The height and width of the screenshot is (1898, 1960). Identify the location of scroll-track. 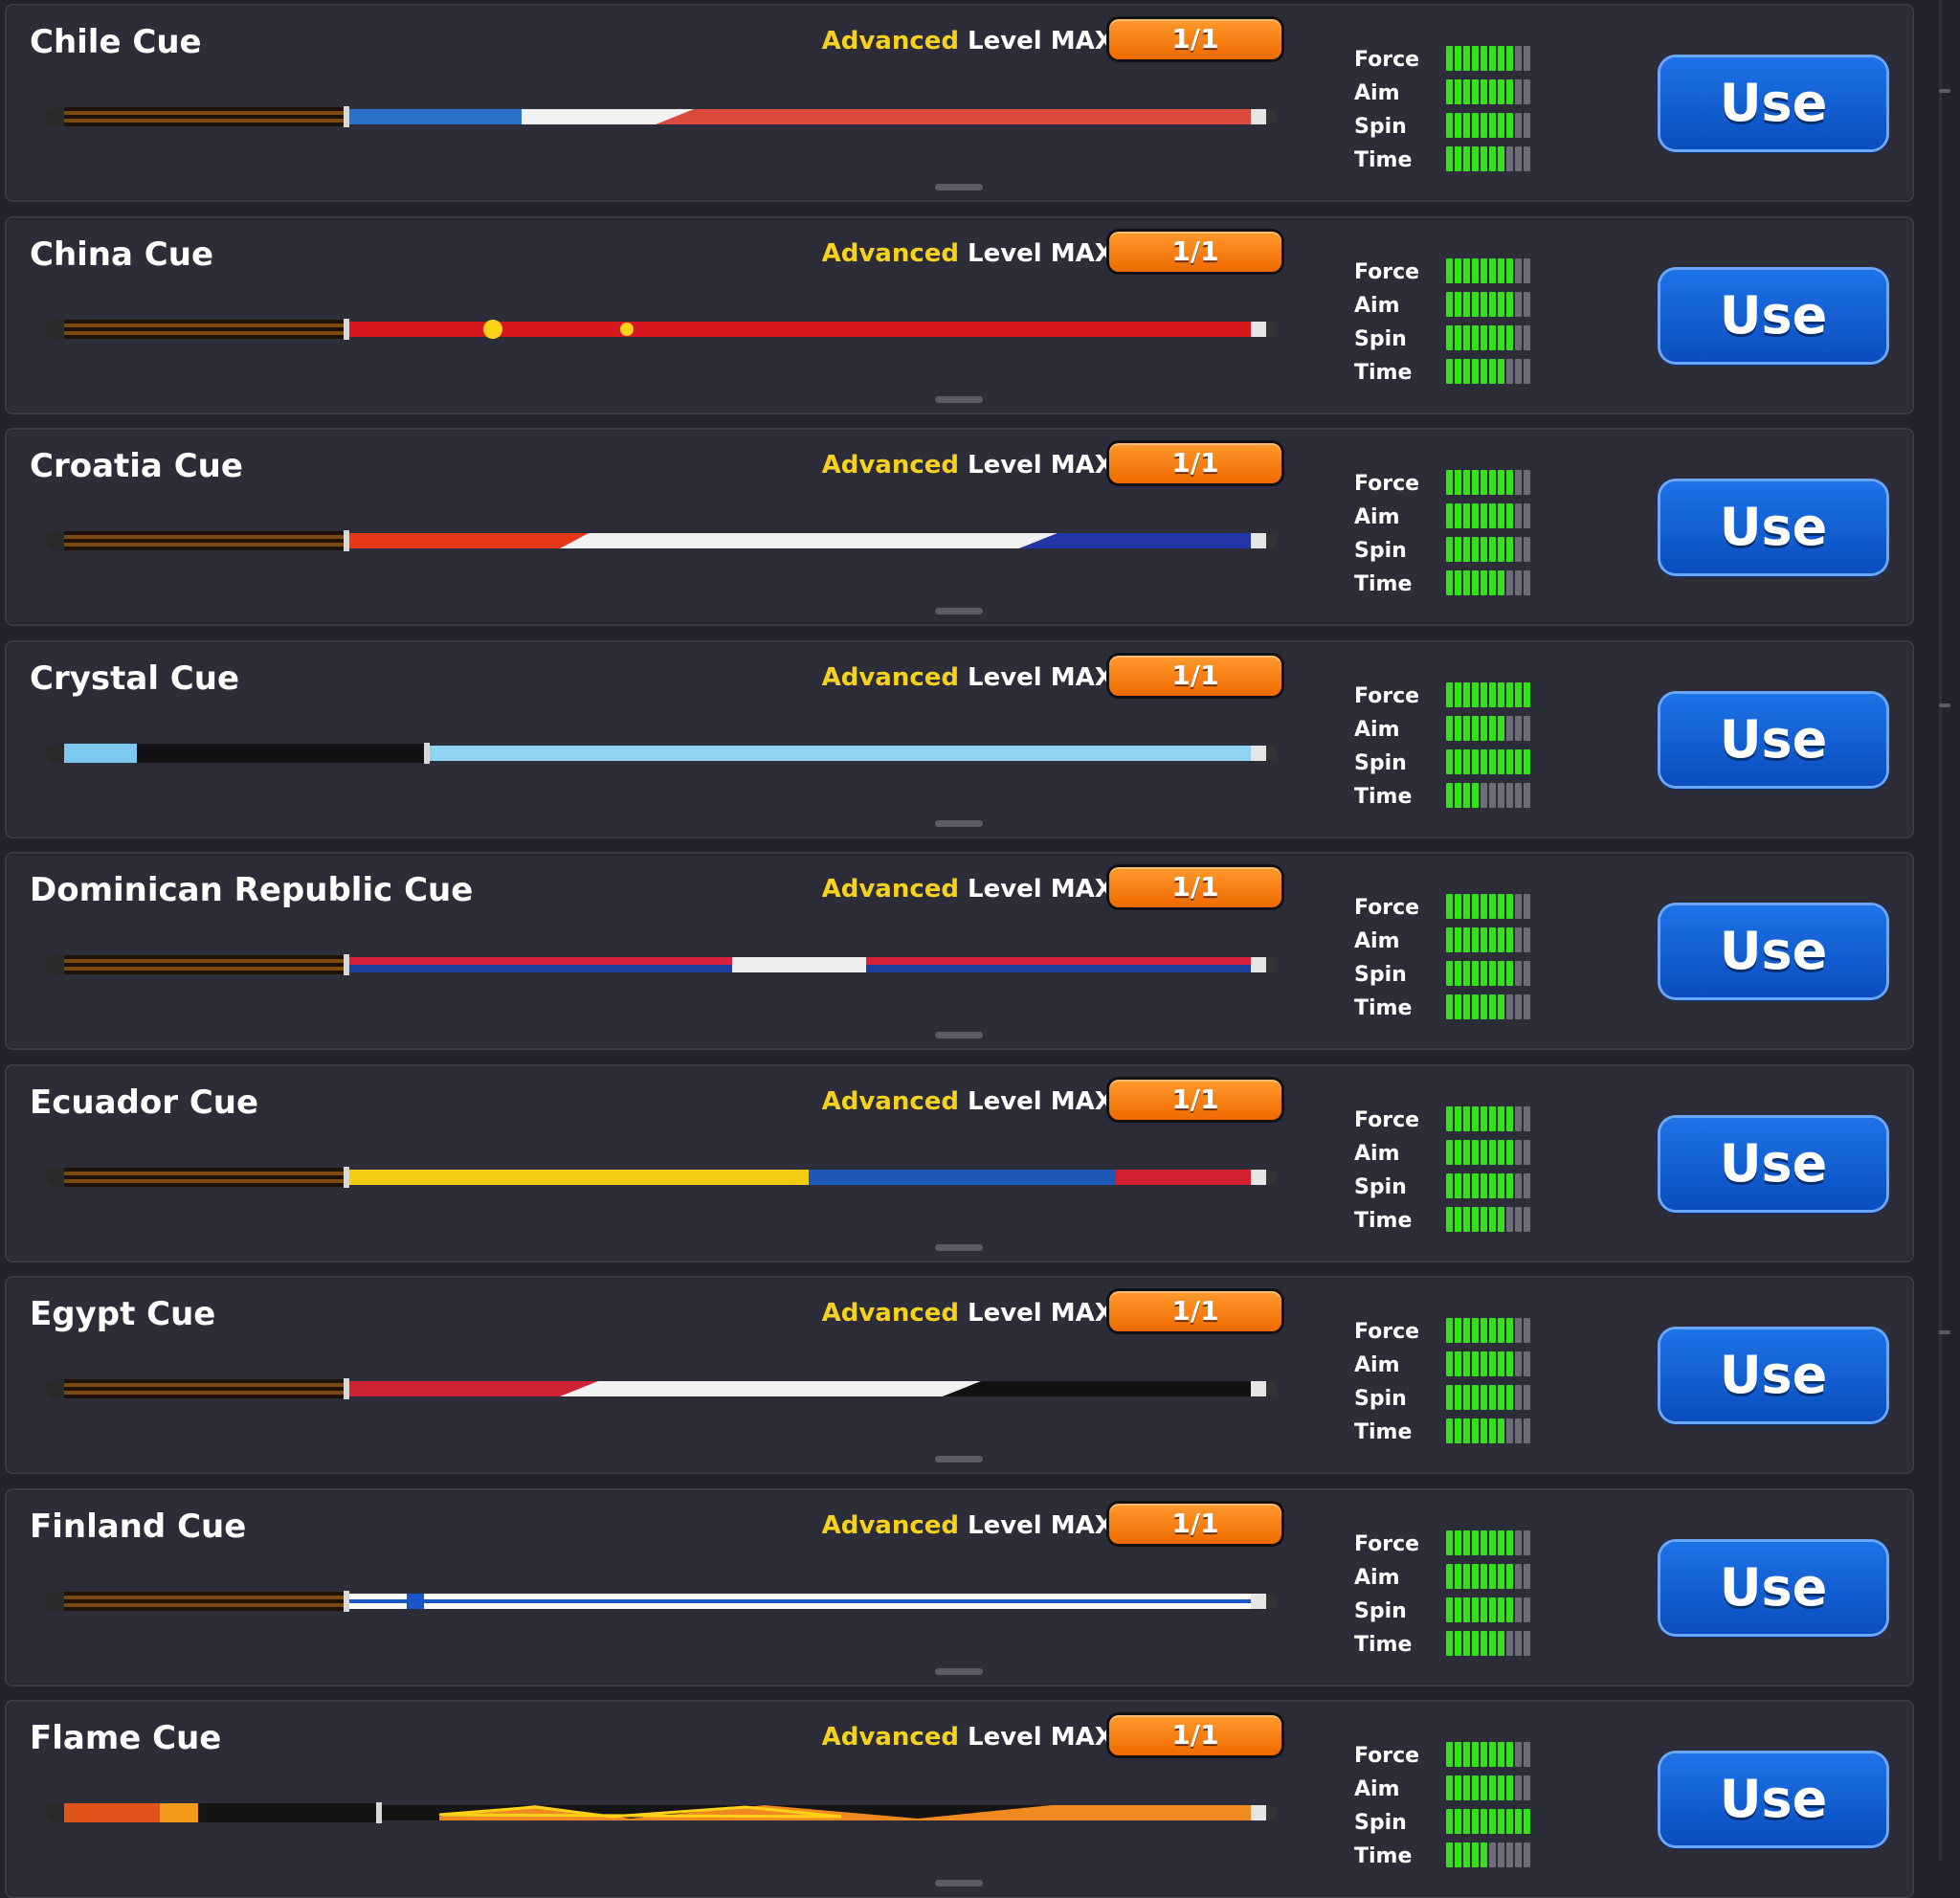
(1941, 930).